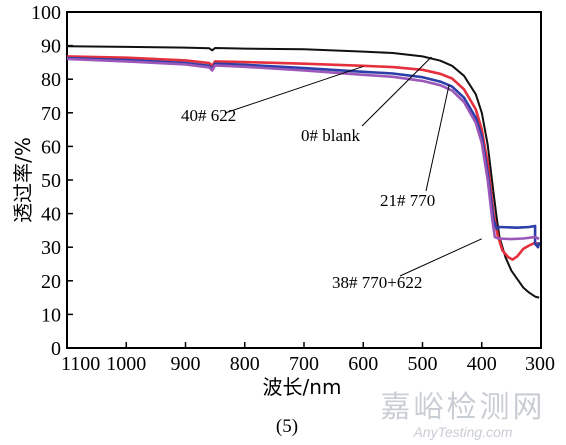 The width and height of the screenshot is (566, 445). I want to click on x-tick-label: 300, so click(540, 364).